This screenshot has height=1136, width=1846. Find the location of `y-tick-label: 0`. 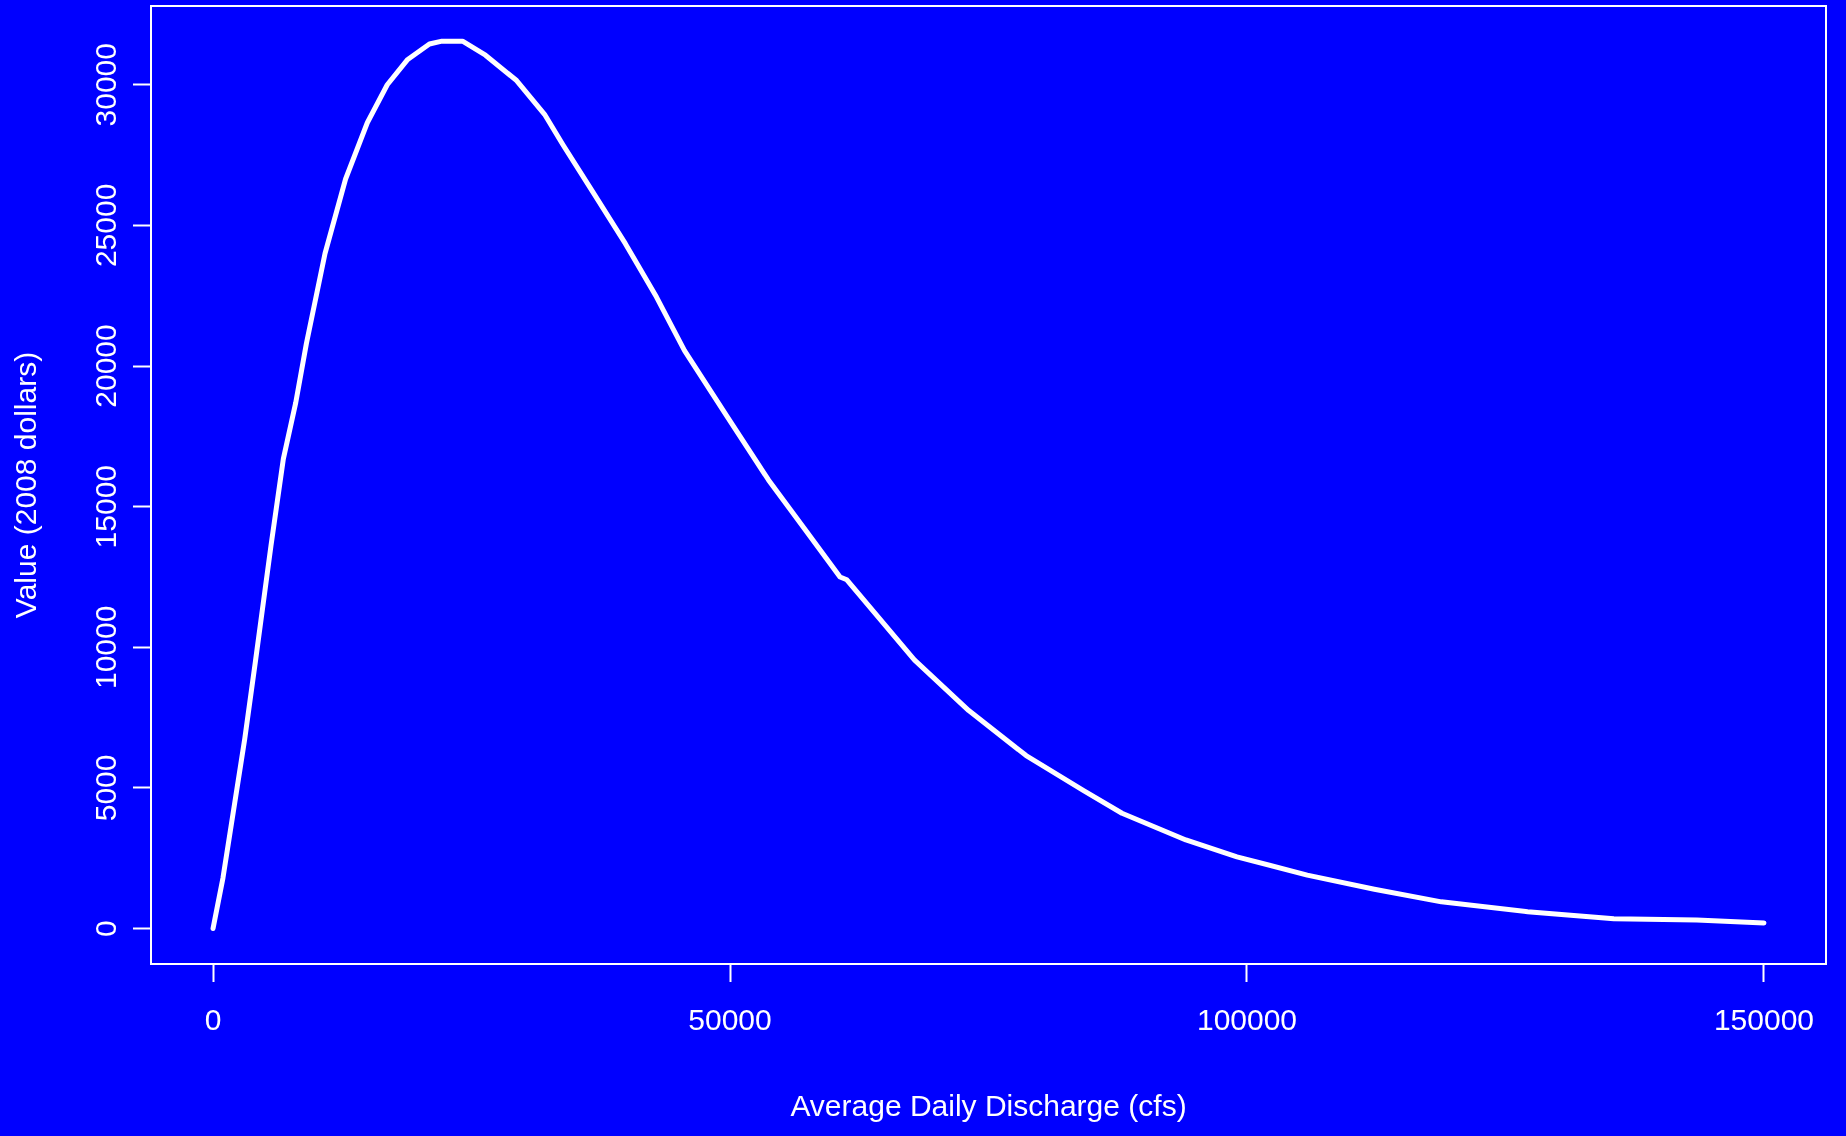

y-tick-label: 0 is located at coordinates (106, 928).